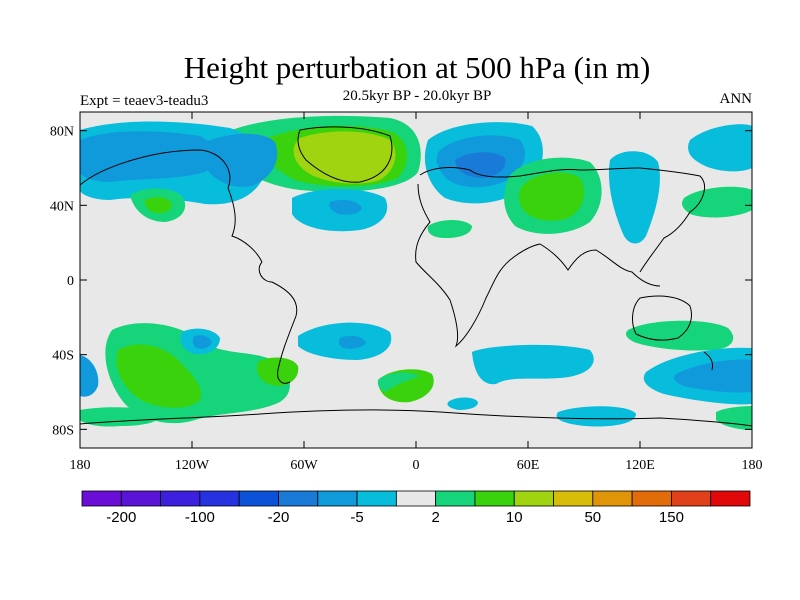 The image size is (800, 600). I want to click on contour-positive-npacific-east, so click(717, 202).